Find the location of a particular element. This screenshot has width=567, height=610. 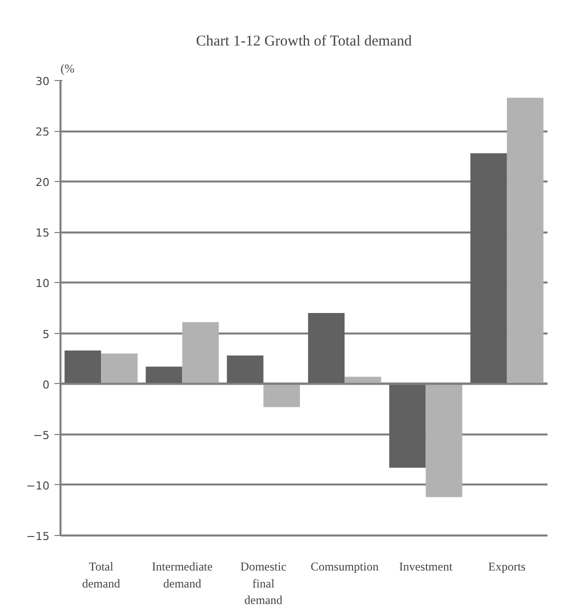

y-tick-label: 10 is located at coordinates (43, 283).